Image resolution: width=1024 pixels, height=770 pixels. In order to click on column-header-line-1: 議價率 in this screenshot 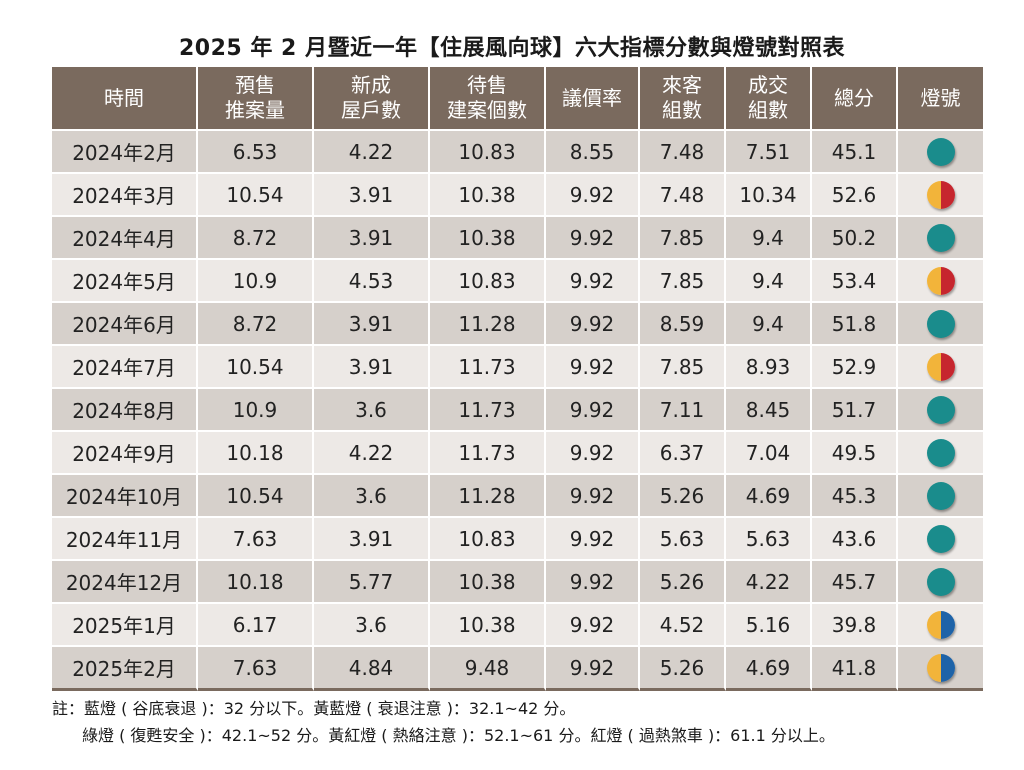, I will do `click(592, 97)`.